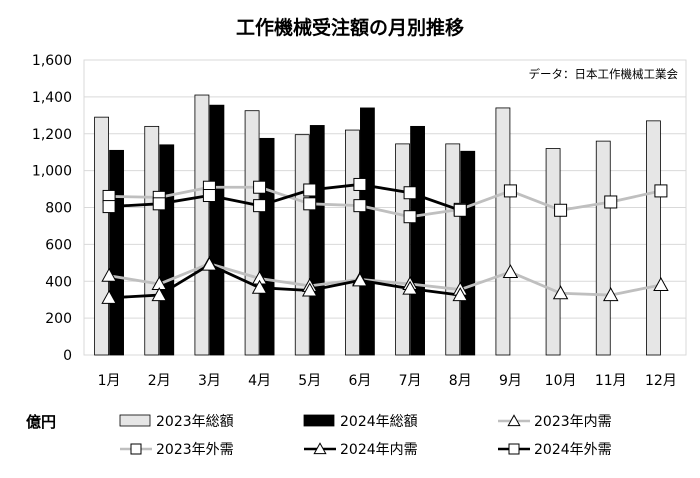  What do you see at coordinates (359, 381) in the screenshot?
I see `x-tick-label: 6月` at bounding box center [359, 381].